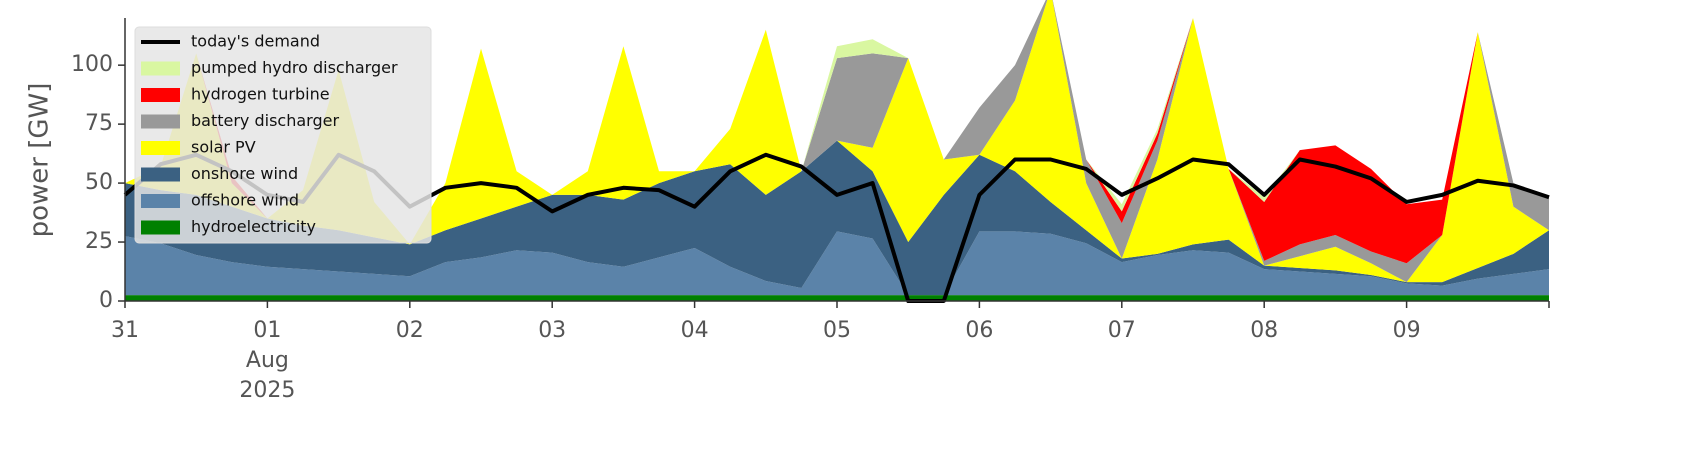 The width and height of the screenshot is (1706, 460). I want to click on x-tick-label: 09, so click(1407, 330).